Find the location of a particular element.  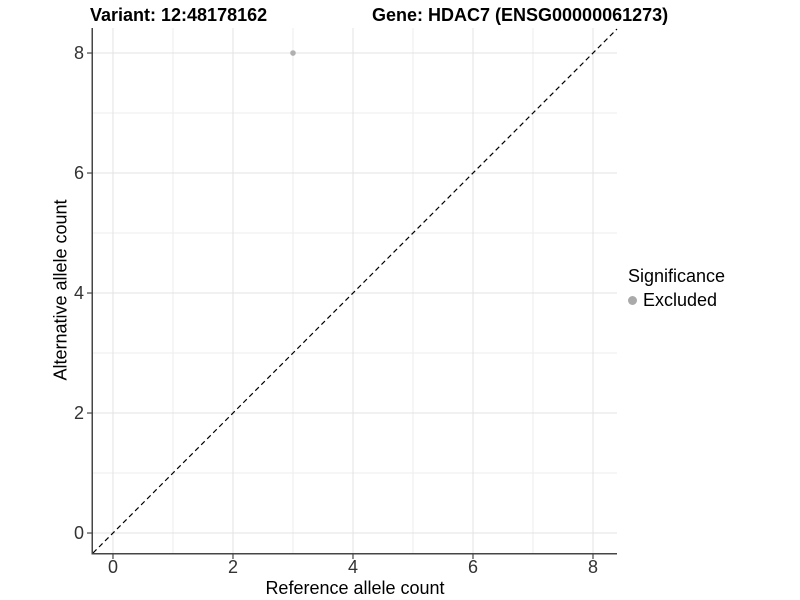

x-tick-label: 4 is located at coordinates (353, 567).